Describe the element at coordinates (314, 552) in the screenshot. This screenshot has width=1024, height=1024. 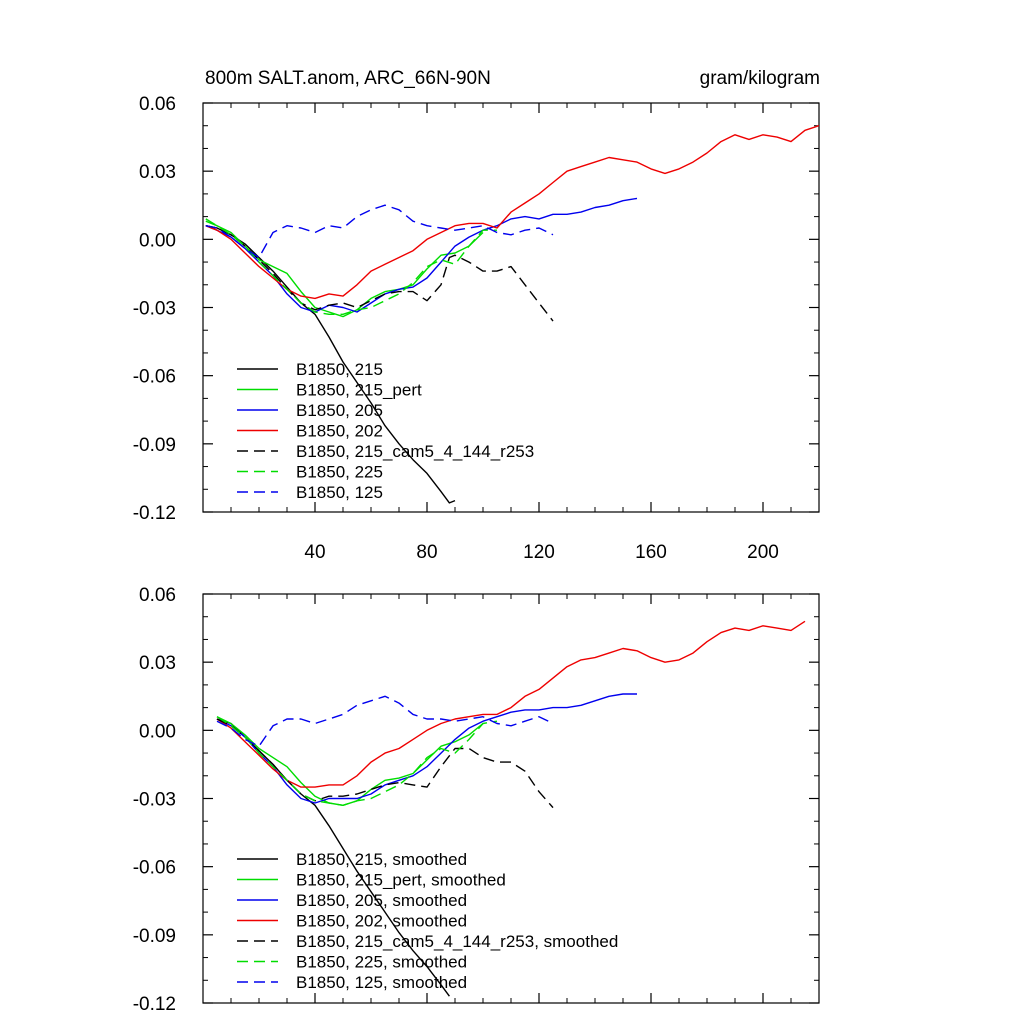
I see `x-tick-label: 40` at that location.